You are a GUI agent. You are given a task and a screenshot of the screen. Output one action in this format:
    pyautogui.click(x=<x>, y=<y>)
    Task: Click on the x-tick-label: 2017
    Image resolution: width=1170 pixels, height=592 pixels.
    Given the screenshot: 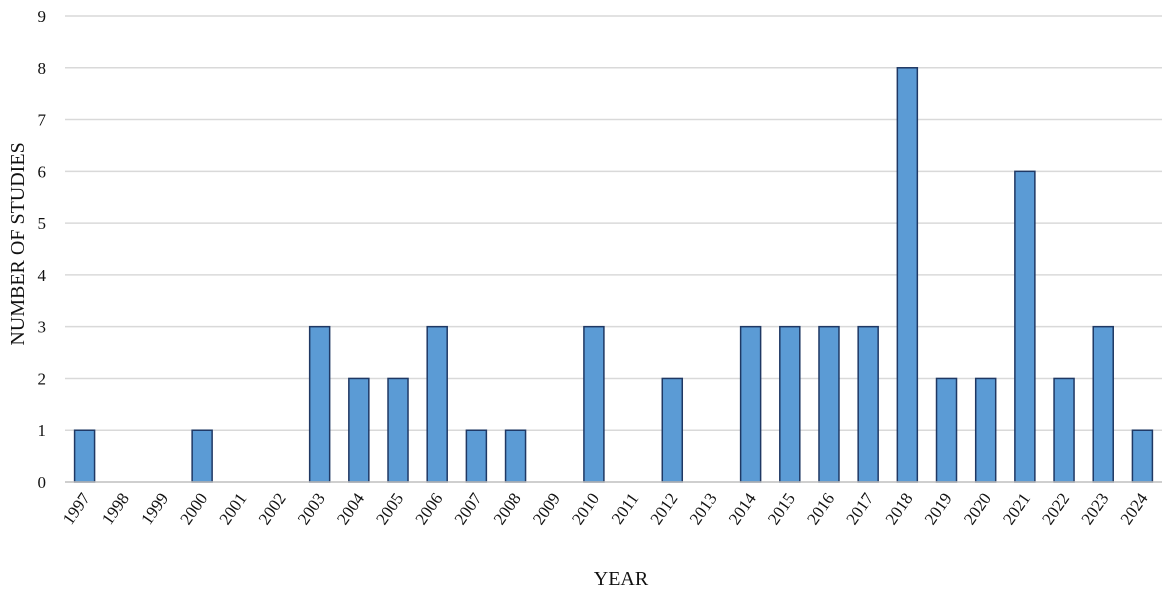 What is the action you would take?
    pyautogui.click(x=859, y=508)
    